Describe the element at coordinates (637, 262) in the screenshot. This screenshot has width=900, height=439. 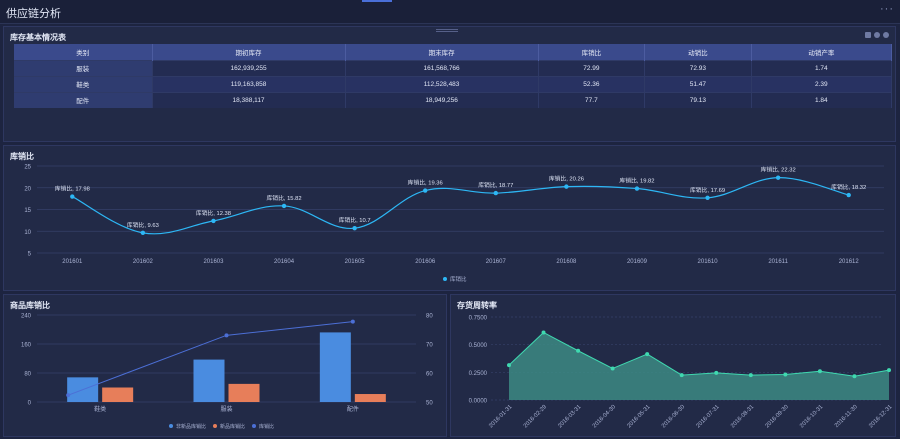
I see `x-tick-label: 201609` at that location.